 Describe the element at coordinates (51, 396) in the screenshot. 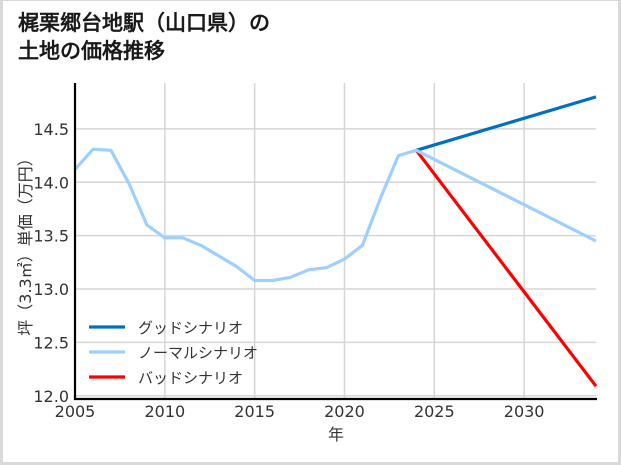

I see `y-tick-label: 12.0` at that location.